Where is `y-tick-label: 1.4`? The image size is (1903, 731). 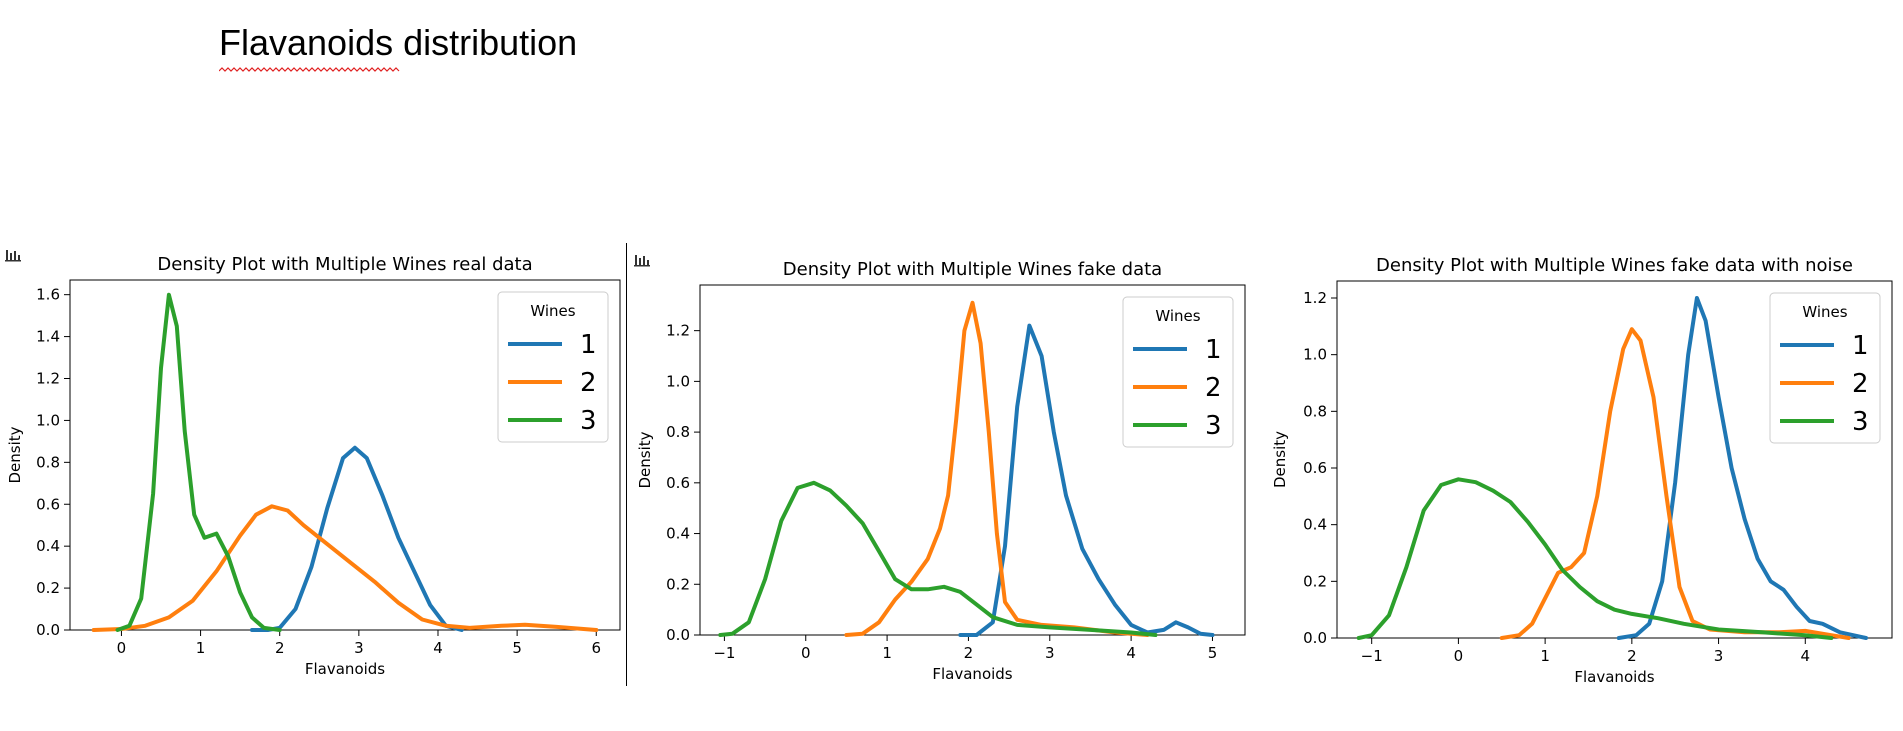 y-tick-label: 1.4 is located at coordinates (48, 337).